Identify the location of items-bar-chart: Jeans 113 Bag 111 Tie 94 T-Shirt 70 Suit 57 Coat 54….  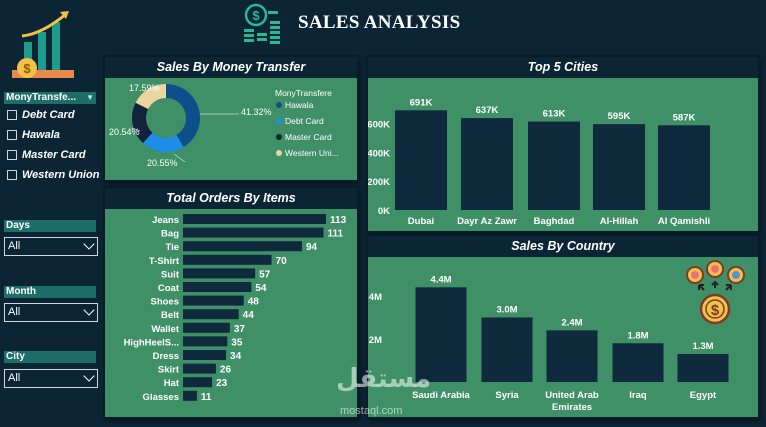
(235, 308).